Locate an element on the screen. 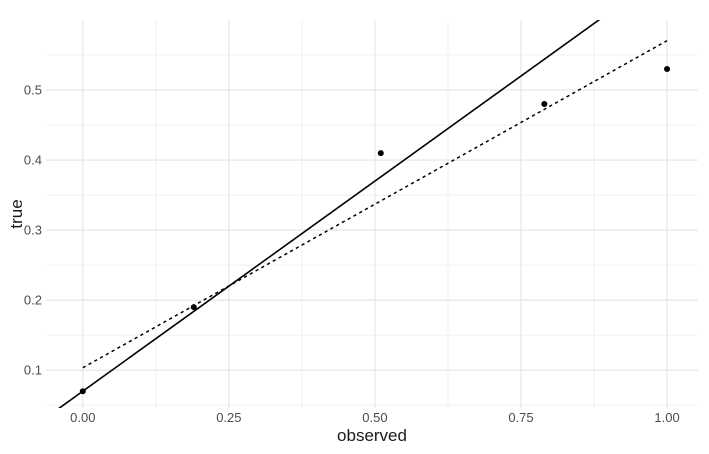  y-tick-label: 0.3 is located at coordinates (33, 230).